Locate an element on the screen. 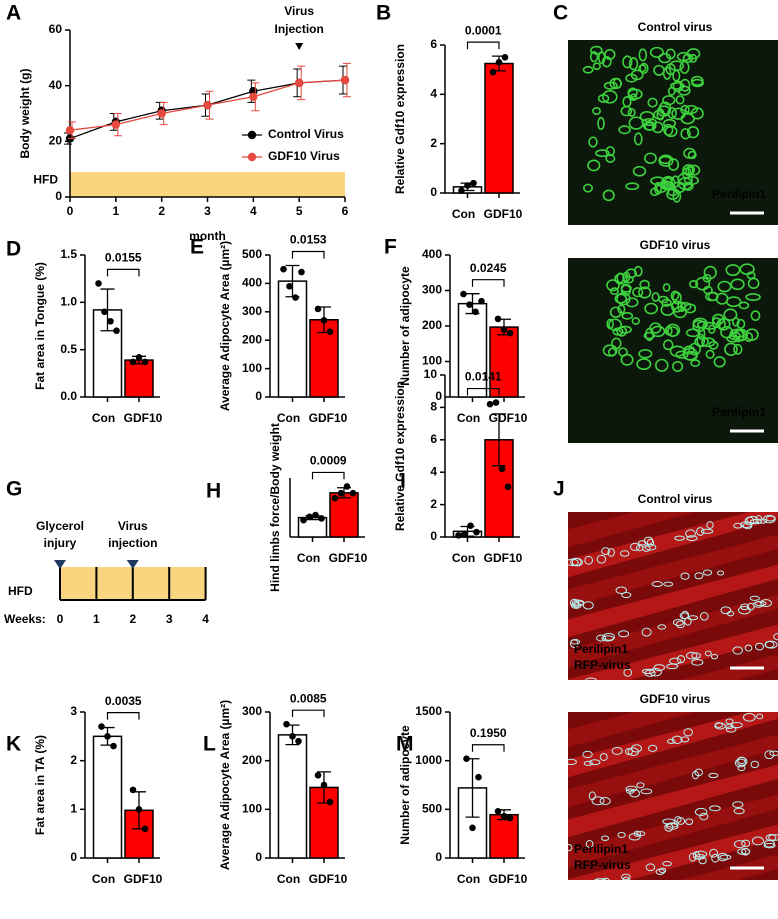  timeline-tick-label: 0 is located at coordinates (60, 619).